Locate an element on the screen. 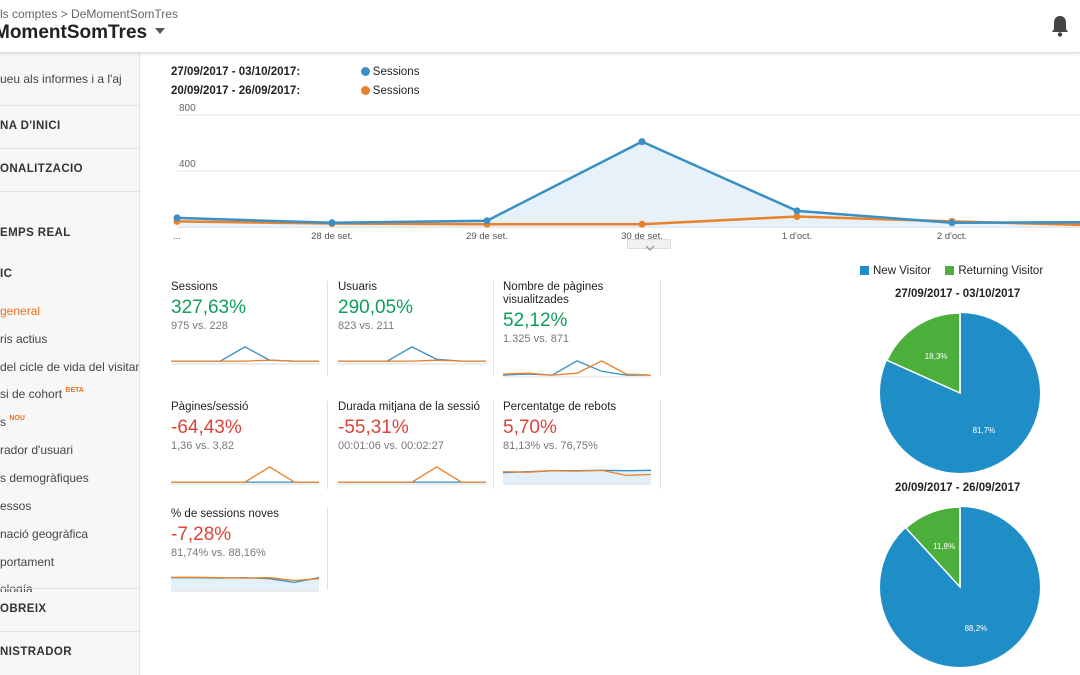 This screenshot has width=1080, height=675. metric-comparison: 1,36 vs. 3,82 is located at coordinates (202, 446).